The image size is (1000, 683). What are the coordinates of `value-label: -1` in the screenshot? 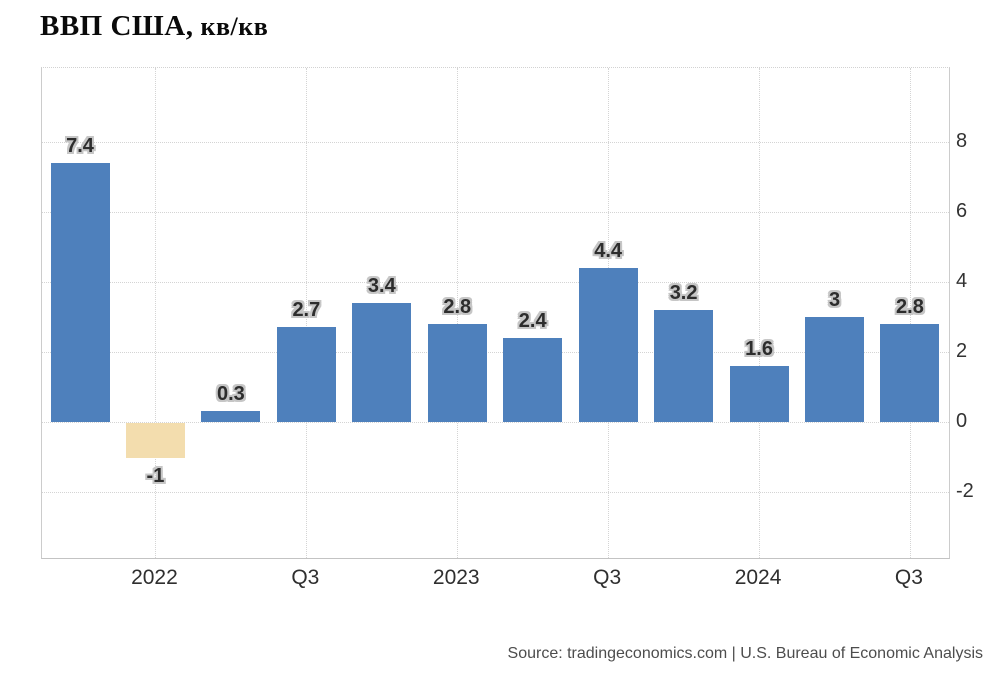 It's located at (155, 475).